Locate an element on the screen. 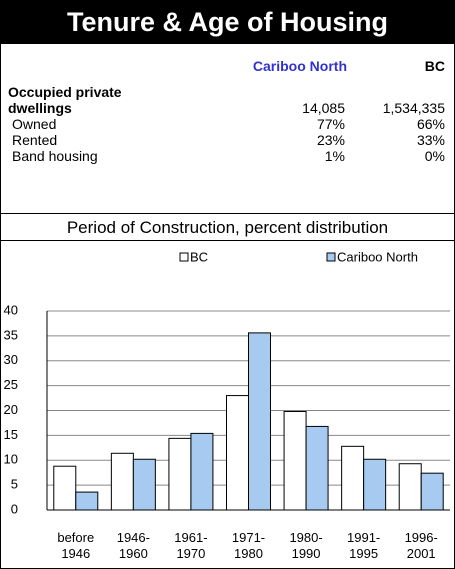 The width and height of the screenshot is (455, 569). cell-value: 1% is located at coordinates (334, 156).